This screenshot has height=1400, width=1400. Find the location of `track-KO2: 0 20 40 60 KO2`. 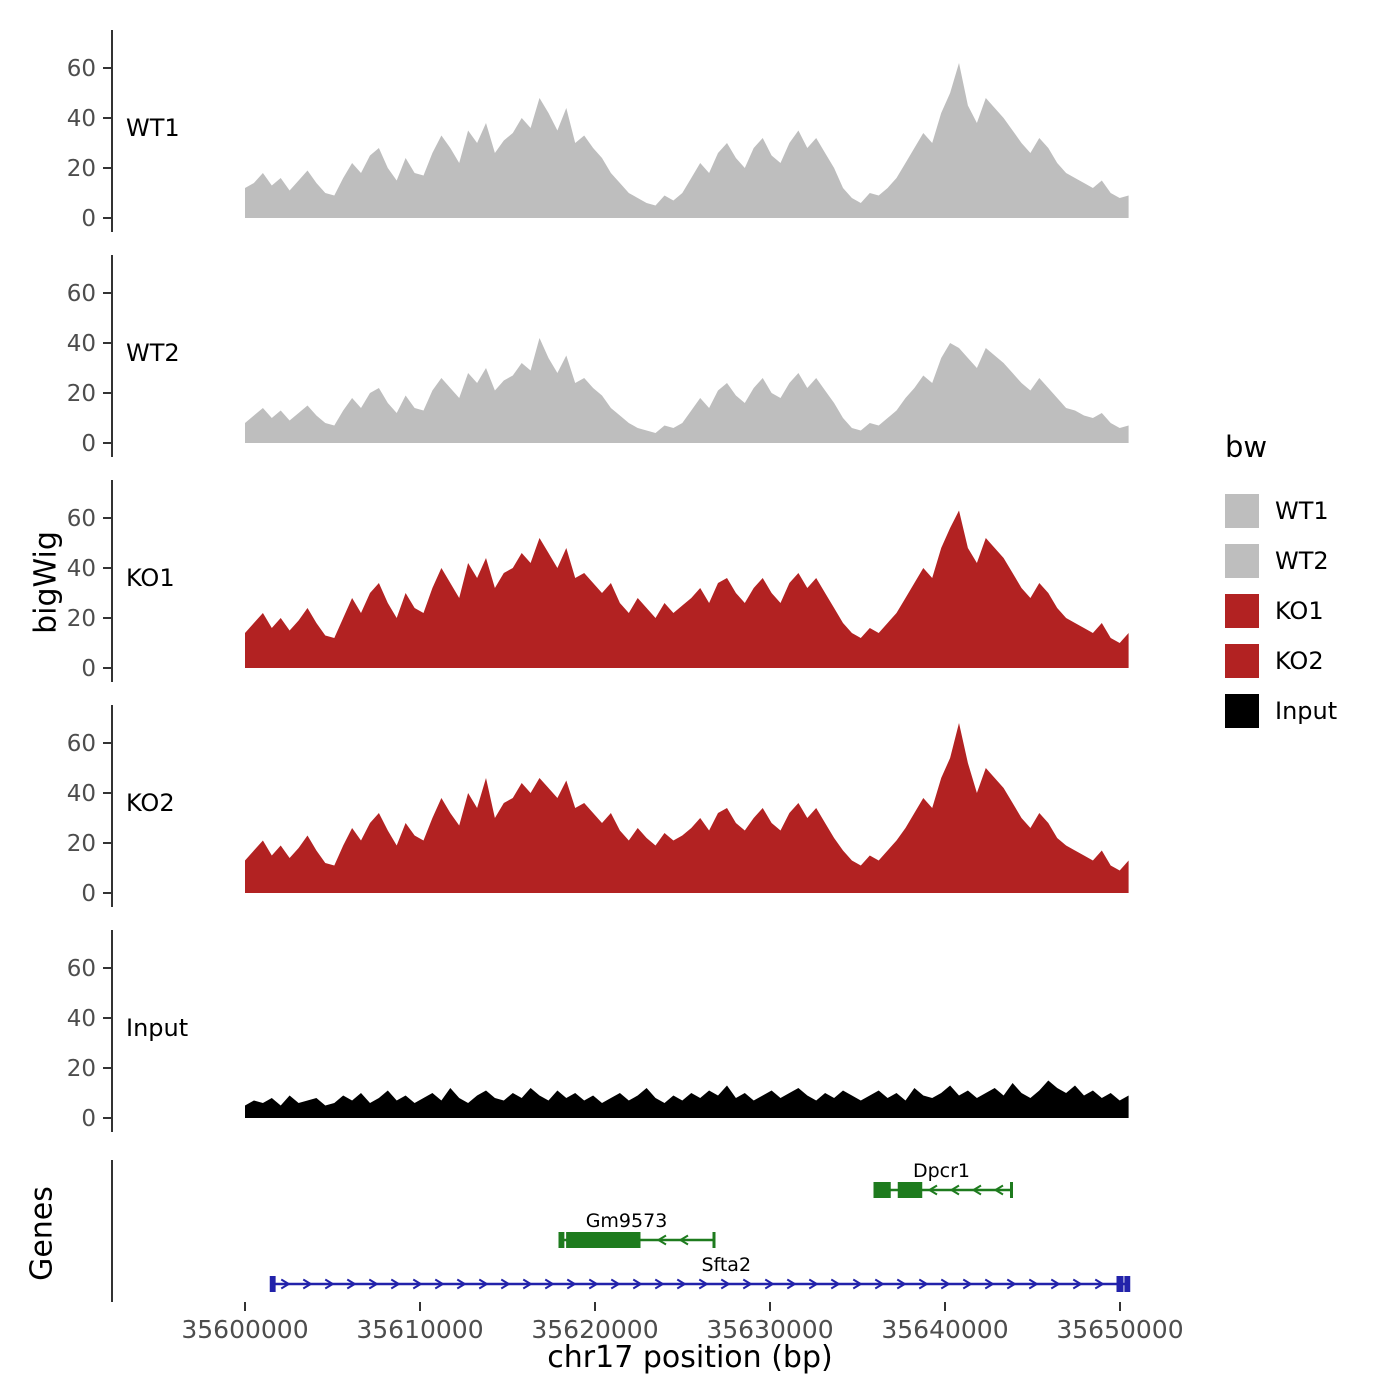

track-KO2: 0 20 40 60 KO2 is located at coordinates (598, 806).